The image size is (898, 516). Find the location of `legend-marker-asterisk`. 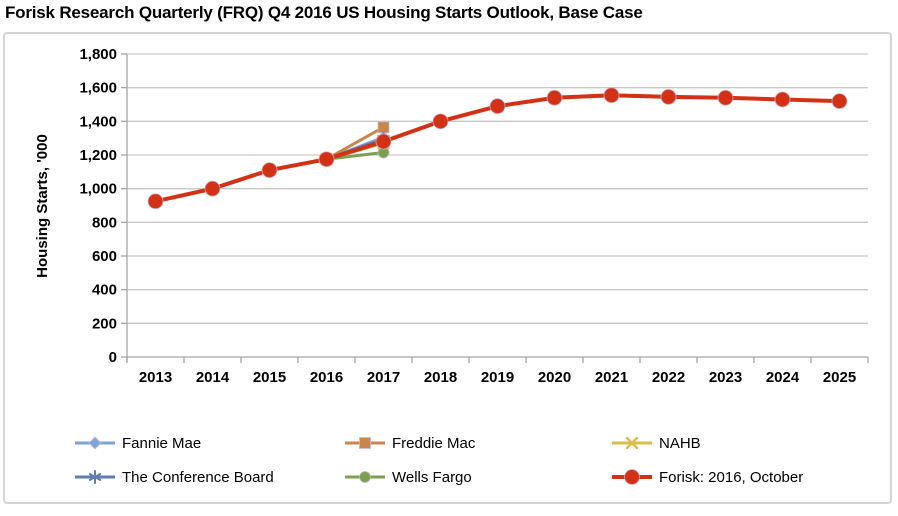

legend-marker-asterisk is located at coordinates (95, 477).